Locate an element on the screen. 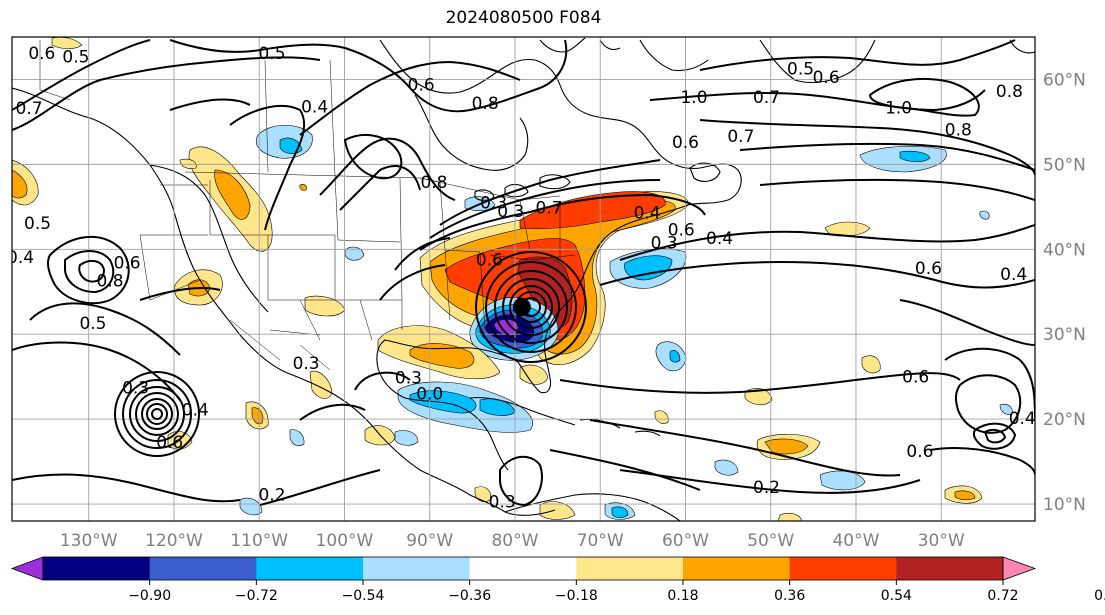  colorbar-tick-label: 0.72 is located at coordinates (1002, 596).